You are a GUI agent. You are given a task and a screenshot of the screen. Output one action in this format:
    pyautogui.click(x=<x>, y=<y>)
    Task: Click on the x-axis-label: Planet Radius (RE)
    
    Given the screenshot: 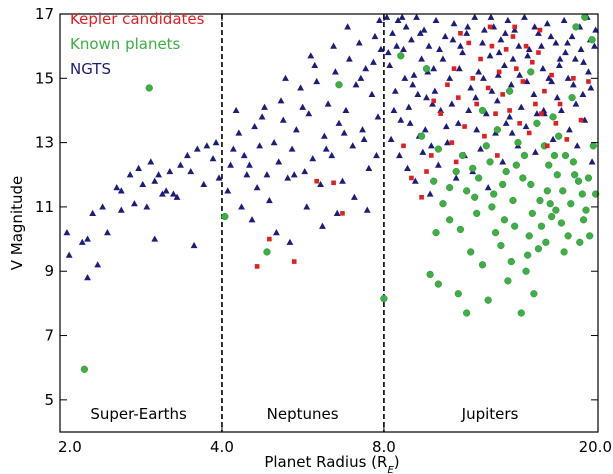 What is the action you would take?
    pyautogui.click(x=331, y=463)
    